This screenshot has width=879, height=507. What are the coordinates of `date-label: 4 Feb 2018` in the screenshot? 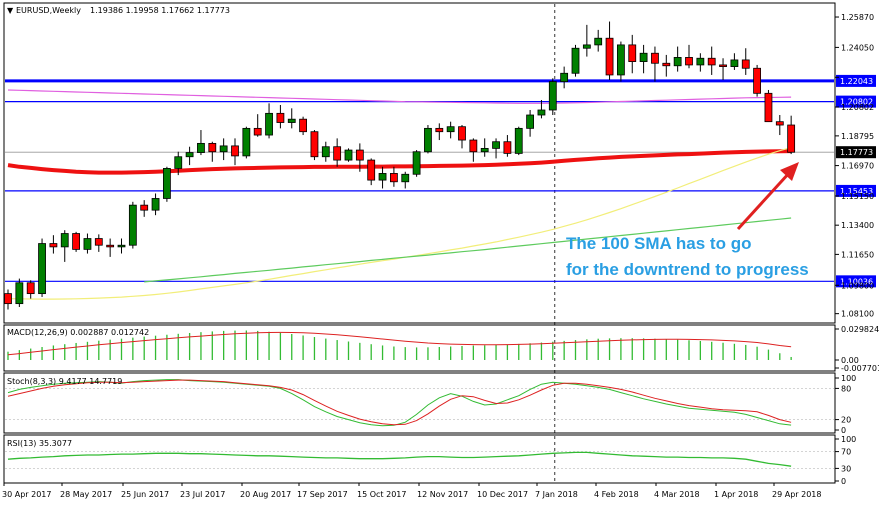 It's located at (616, 494).